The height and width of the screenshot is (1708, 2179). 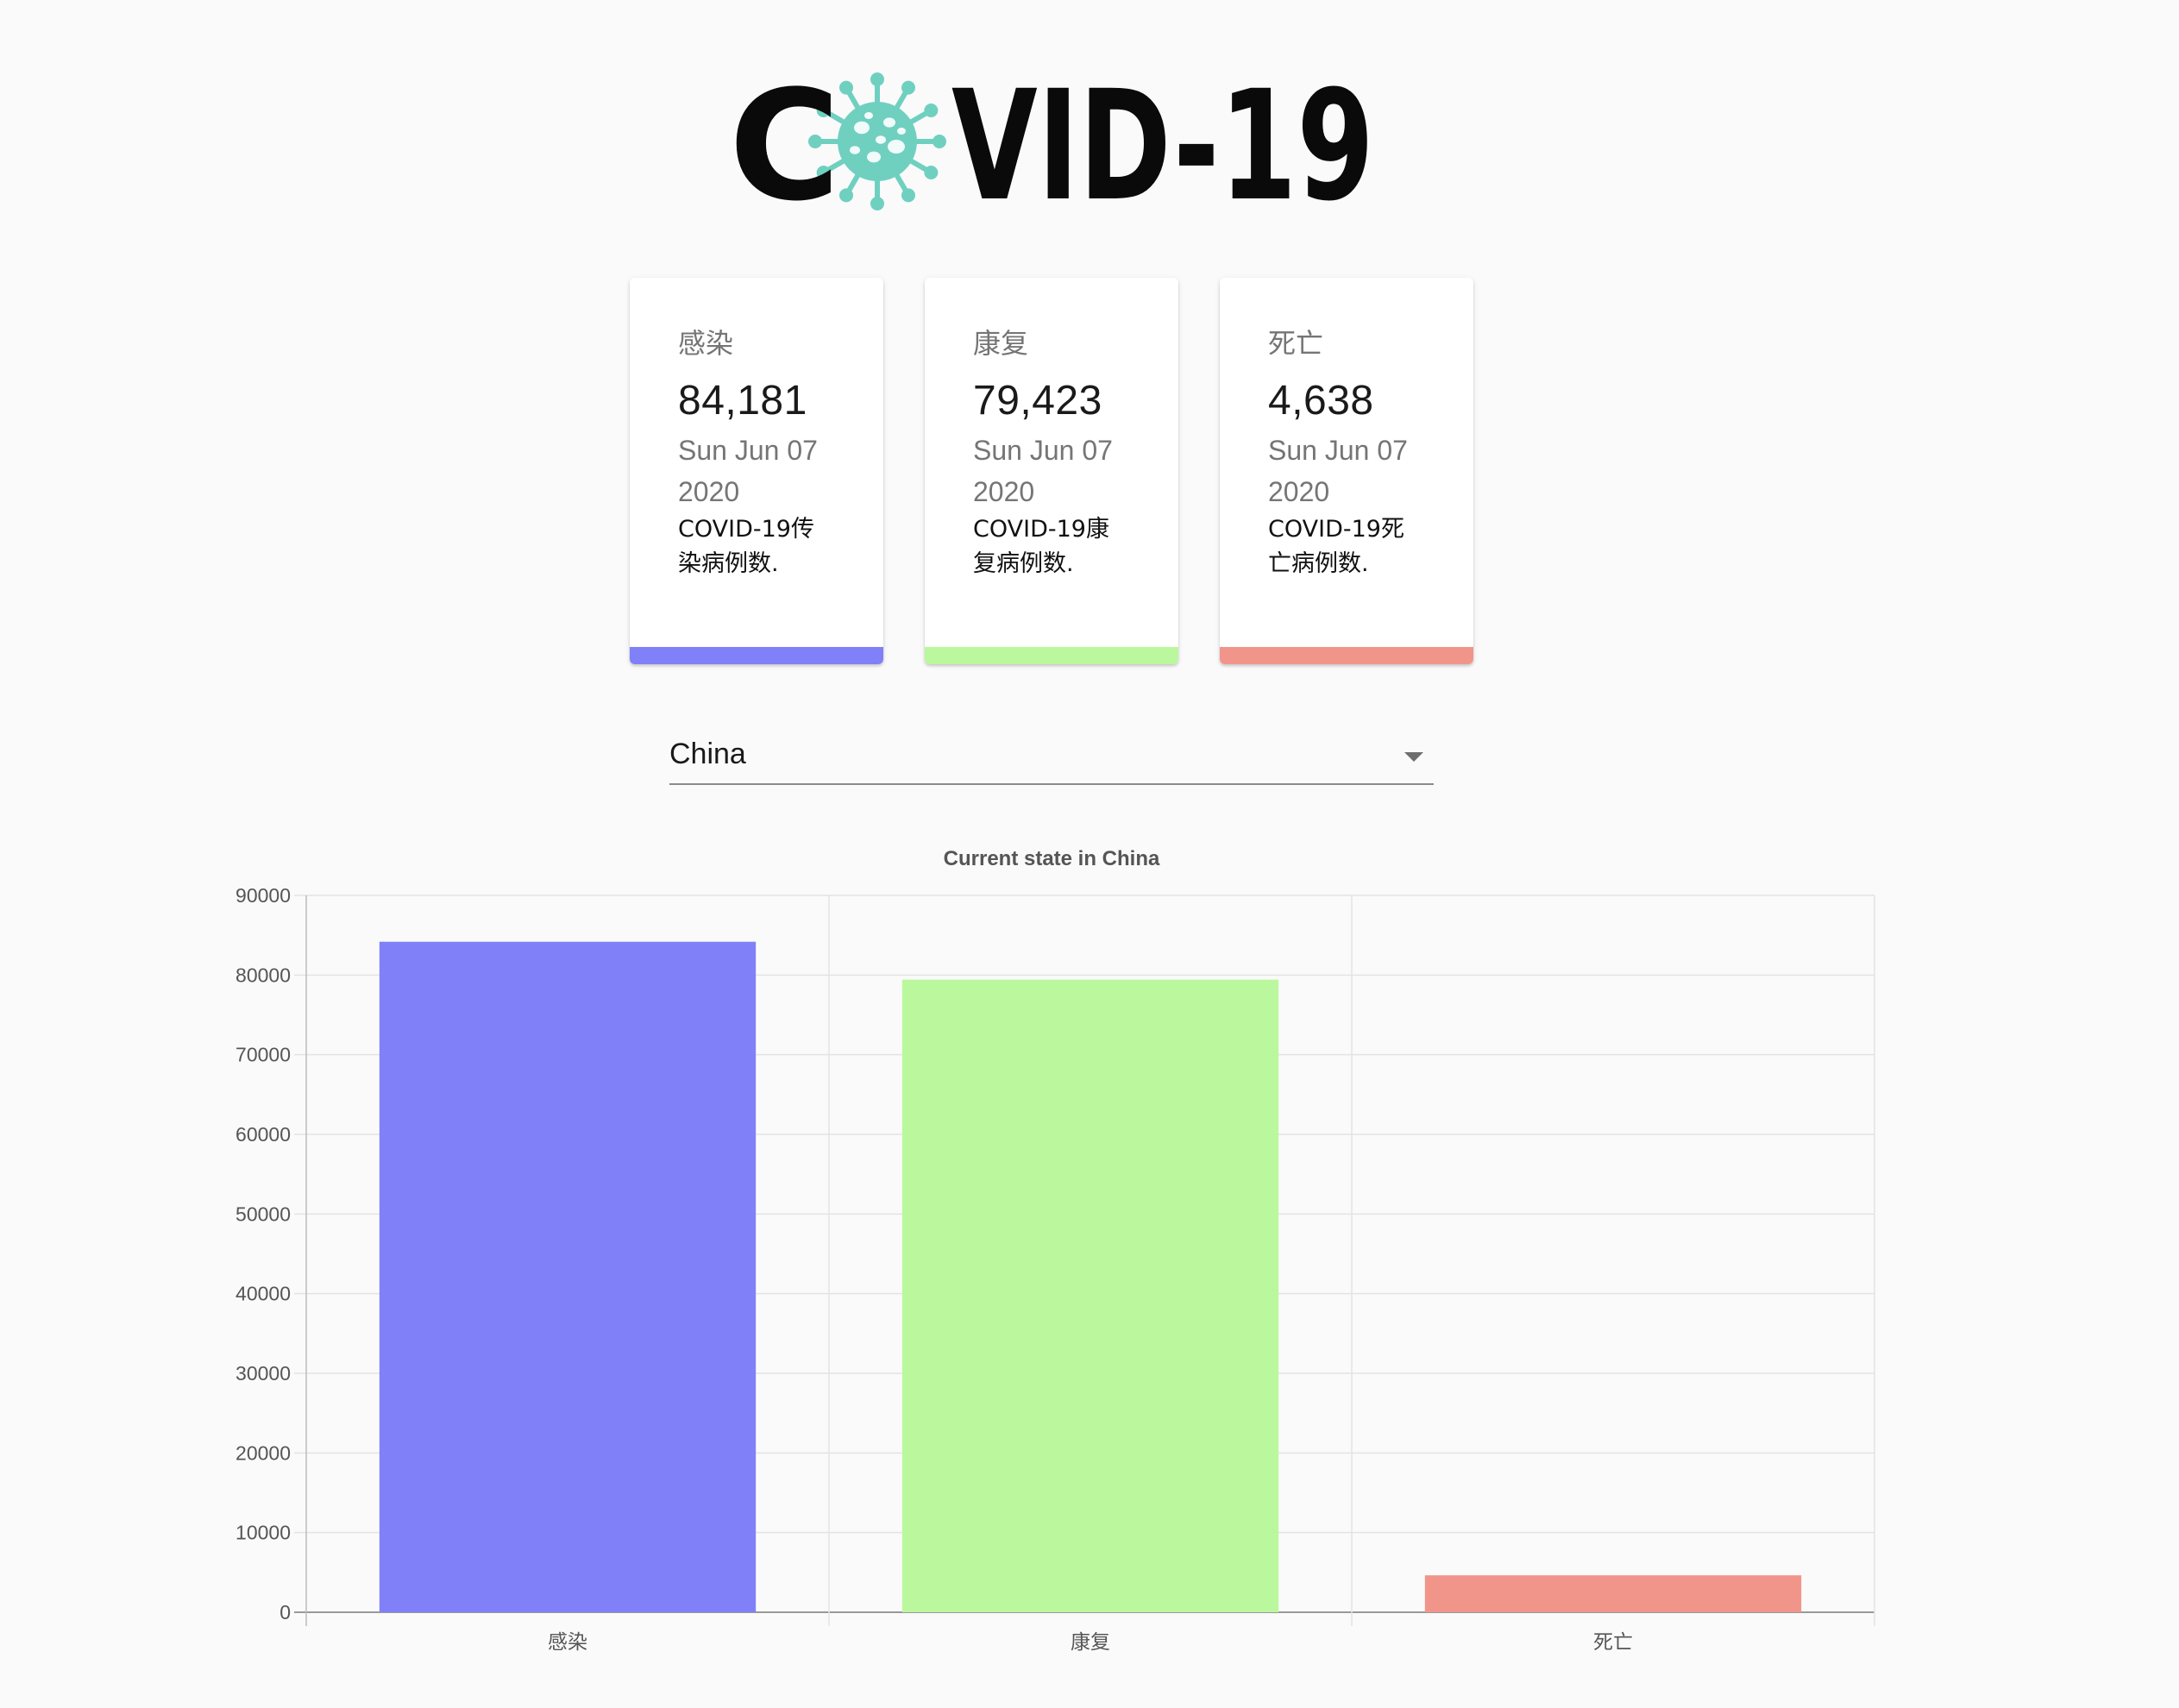 I want to click on deaths-card: 死亡 4,638 Sun Jun 07 2020 COVID-19死亡病例数., so click(x=1346, y=471).